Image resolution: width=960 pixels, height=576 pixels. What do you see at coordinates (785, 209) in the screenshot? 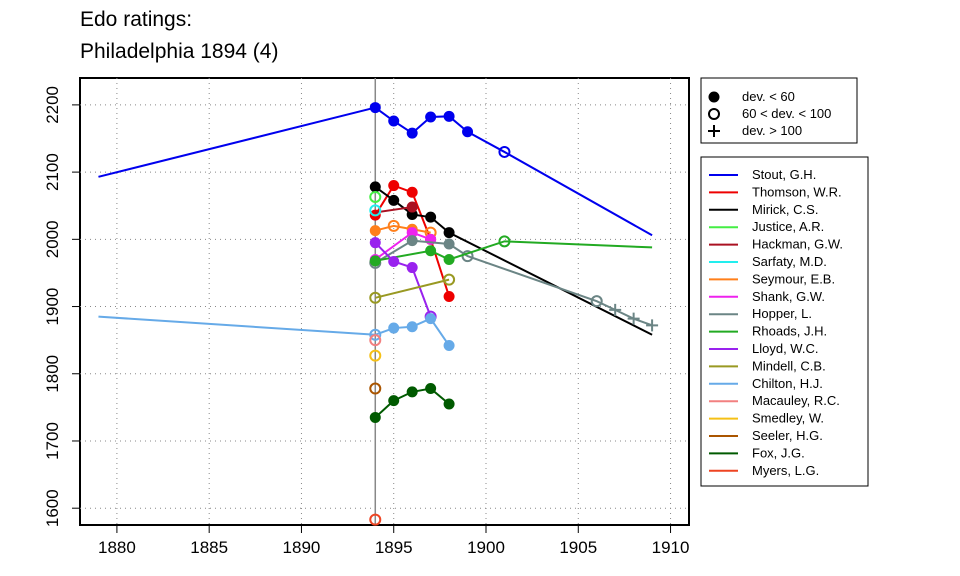
I see `series-legend-label: Mirick, C.S.` at bounding box center [785, 209].